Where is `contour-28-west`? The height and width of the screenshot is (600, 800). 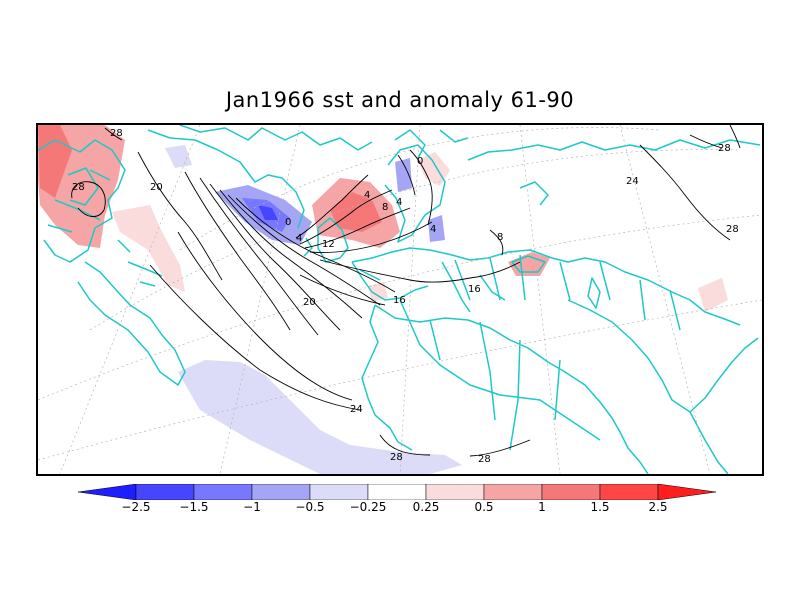
contour-28-west is located at coordinates (88, 199).